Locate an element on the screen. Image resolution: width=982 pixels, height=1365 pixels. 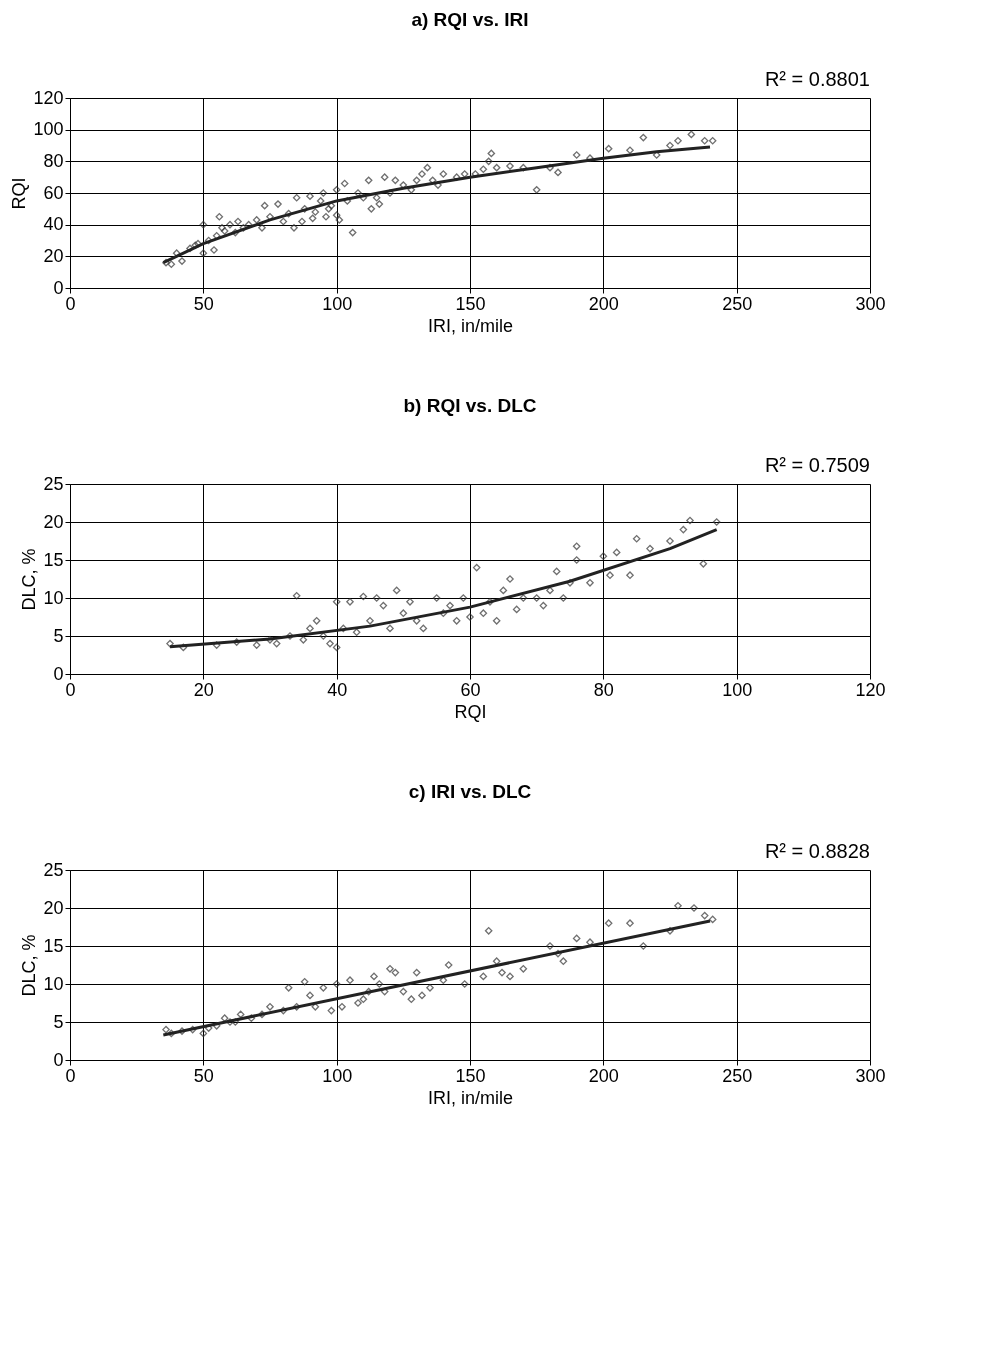
y-tick-label: 120 is located at coordinates (48, 97).